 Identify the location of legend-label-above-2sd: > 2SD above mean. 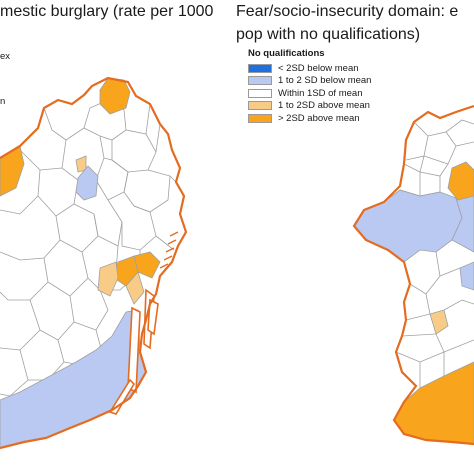
(319, 118).